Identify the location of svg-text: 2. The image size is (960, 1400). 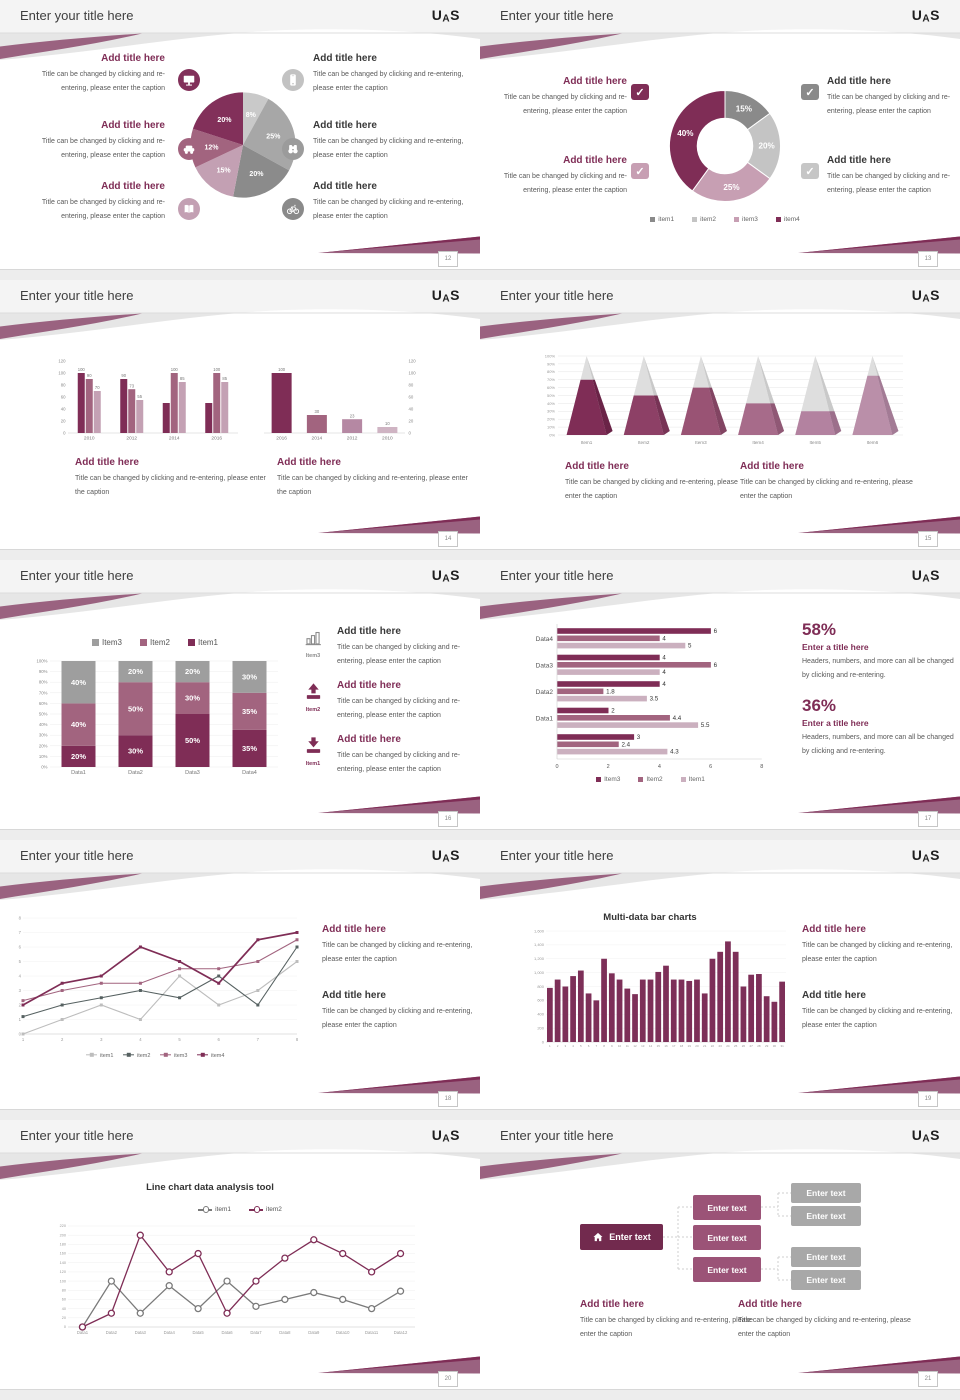
(62, 1039).